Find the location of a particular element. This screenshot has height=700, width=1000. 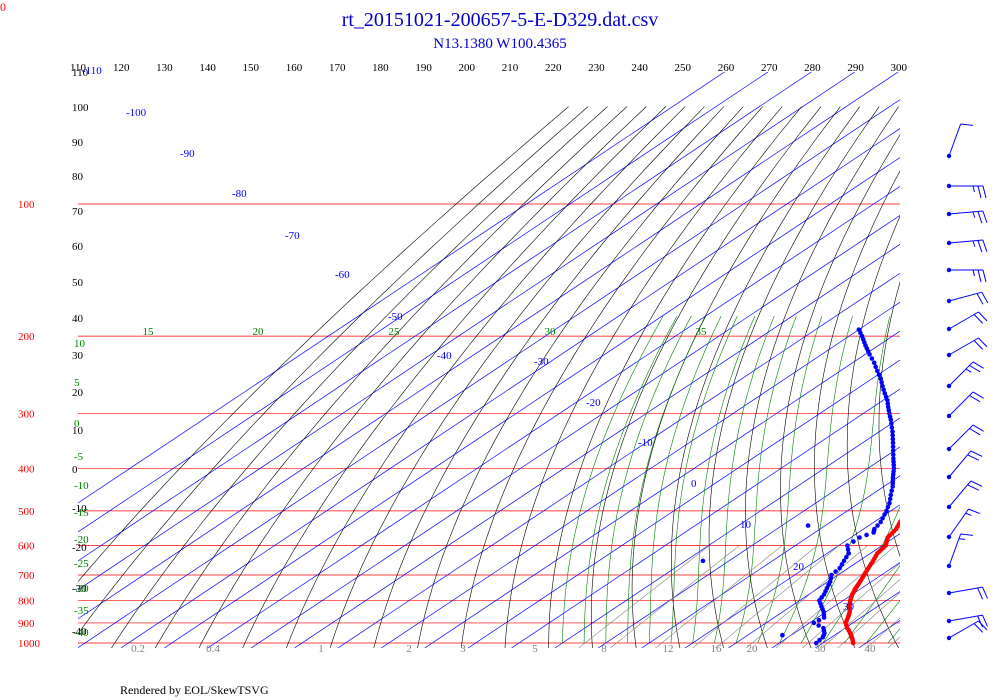

pressure-label: 800 is located at coordinates (26, 601).